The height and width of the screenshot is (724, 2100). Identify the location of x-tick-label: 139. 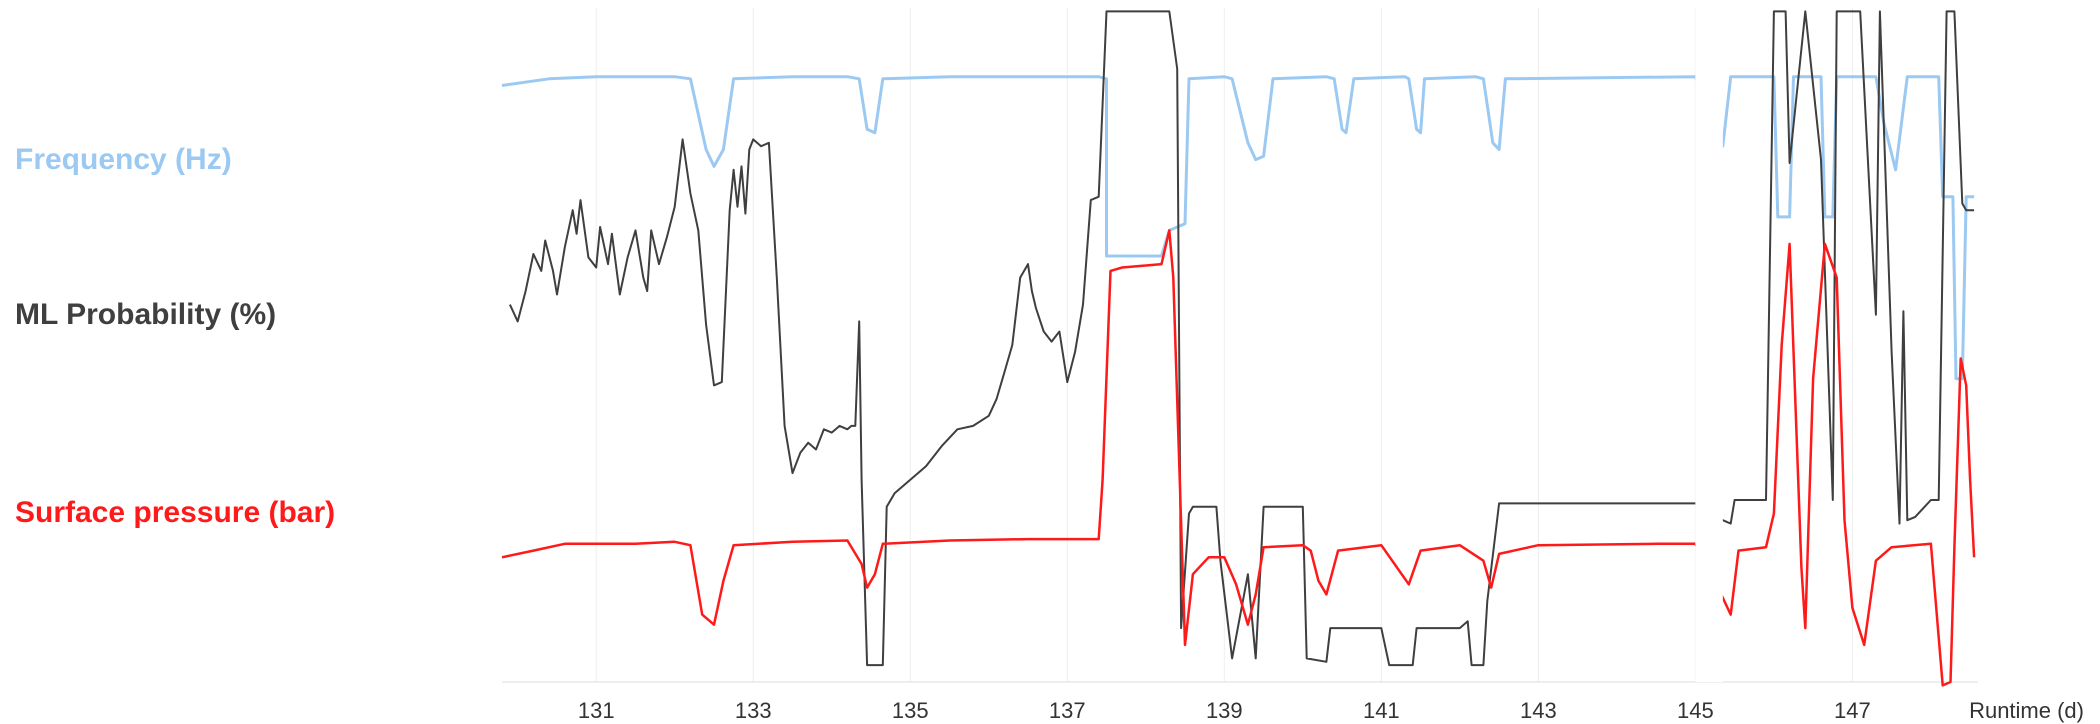
(1224, 710).